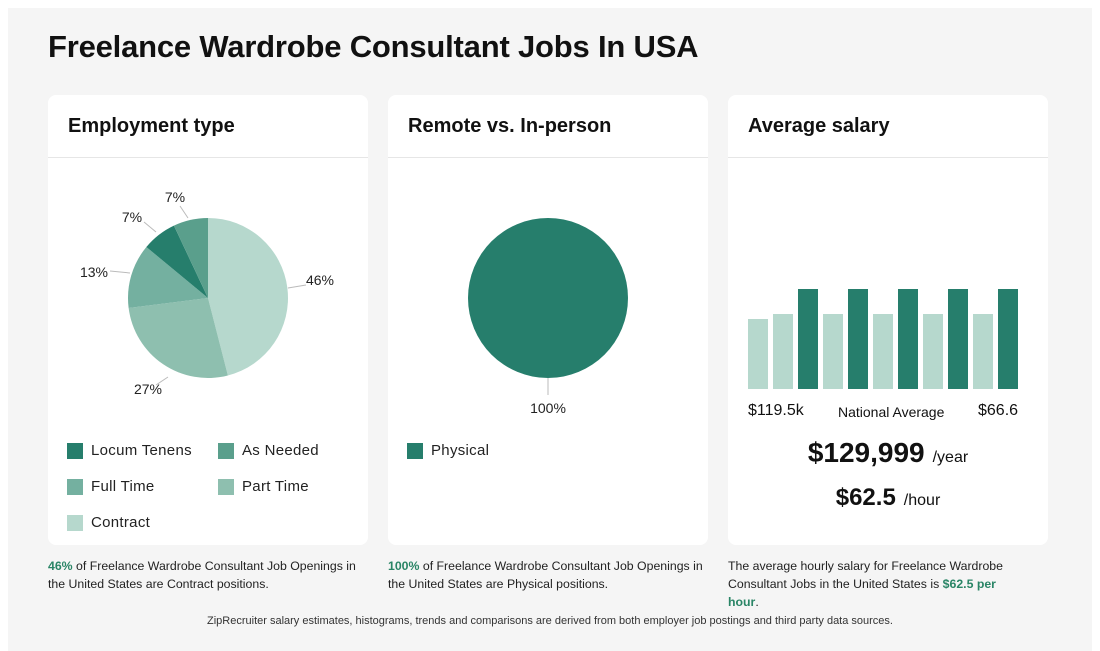 This screenshot has width=1100, height=651. What do you see at coordinates (208, 126) in the screenshot?
I see `employment-type-title: Employment type` at bounding box center [208, 126].